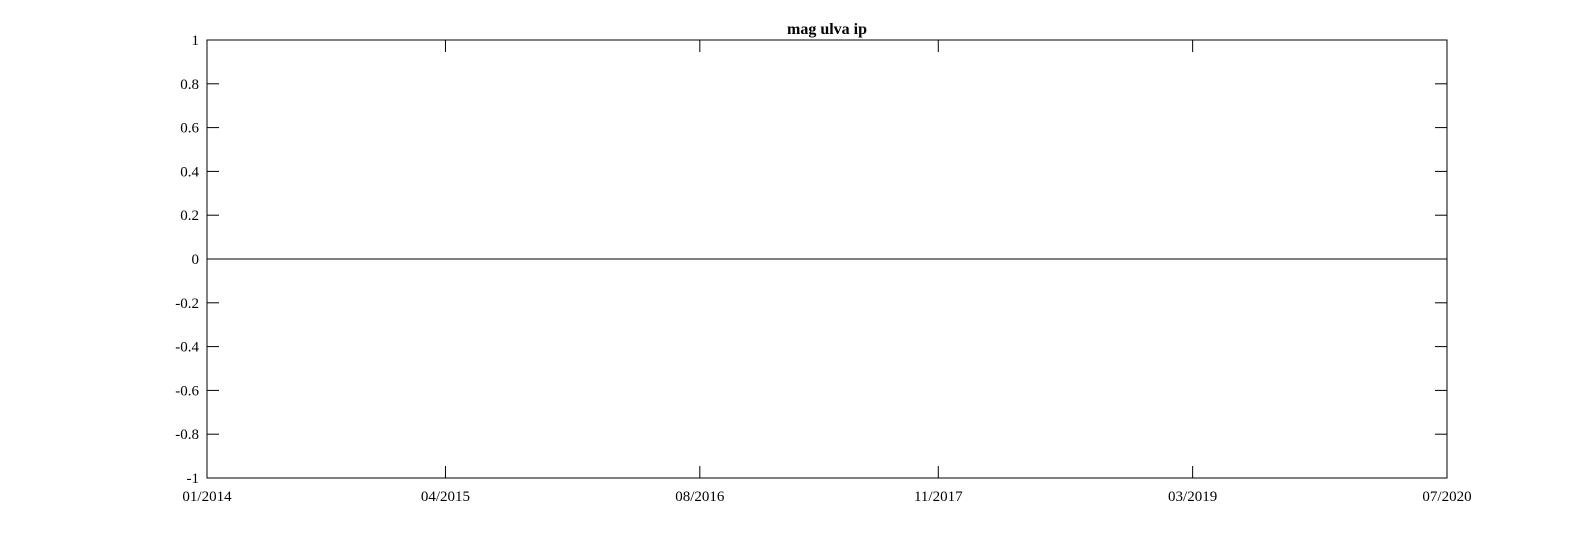  I want to click on x-tick-label: 03/2019, so click(1192, 497).